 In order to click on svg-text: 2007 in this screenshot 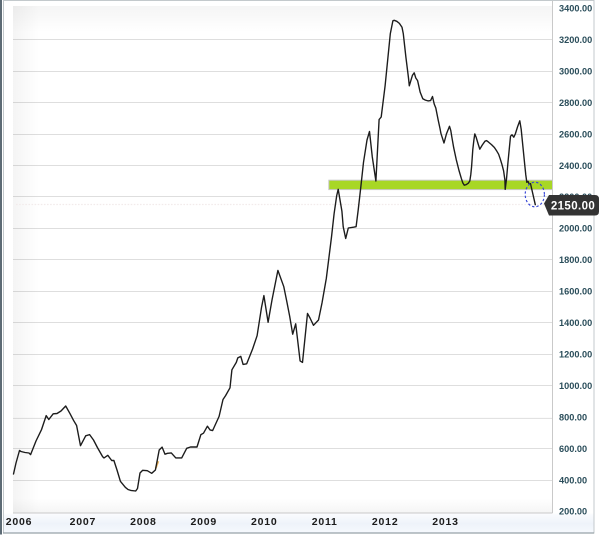, I will do `click(83, 522)`.